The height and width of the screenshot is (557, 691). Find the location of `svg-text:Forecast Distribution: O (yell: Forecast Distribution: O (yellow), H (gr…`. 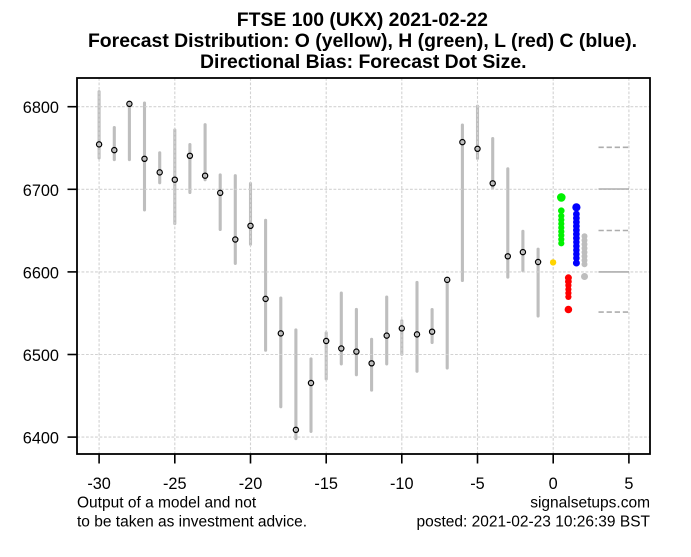

svg-text:Forecast Distribution: O (yell: Forecast Distribution: O (yellow), H (gr… is located at coordinates (362, 41).